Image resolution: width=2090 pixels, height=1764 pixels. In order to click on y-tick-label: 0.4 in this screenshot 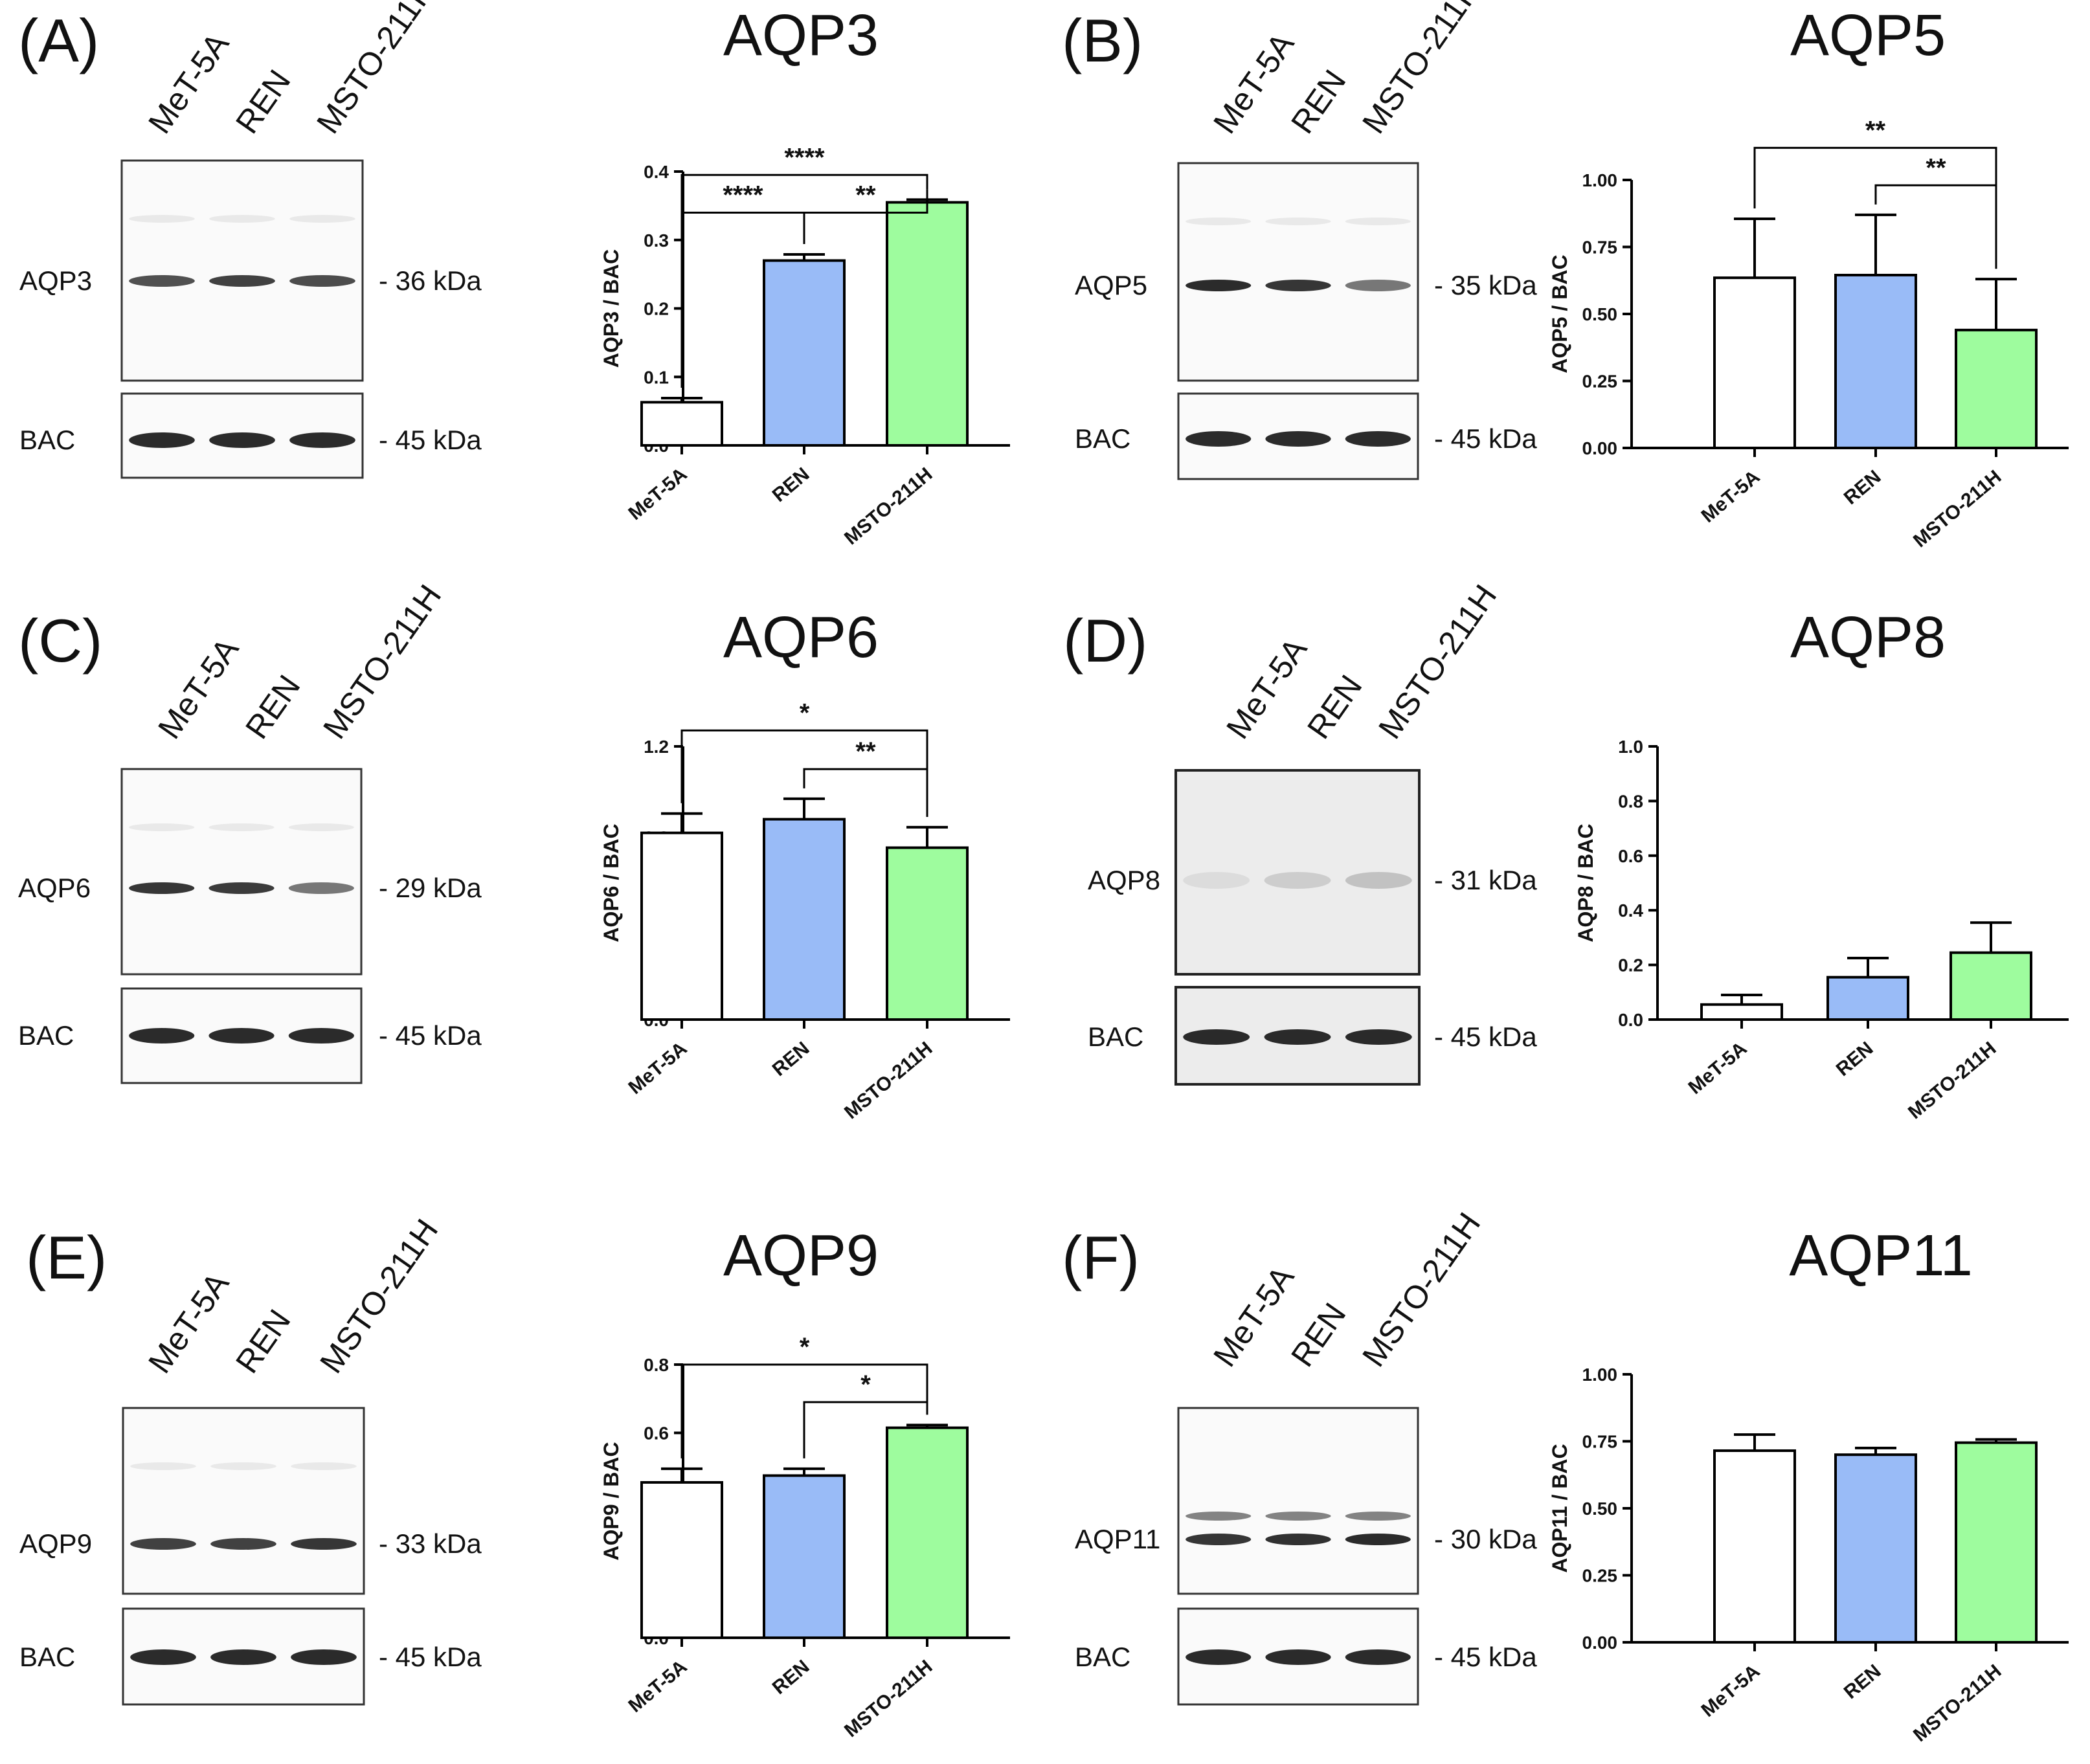, I will do `click(1630, 911)`.